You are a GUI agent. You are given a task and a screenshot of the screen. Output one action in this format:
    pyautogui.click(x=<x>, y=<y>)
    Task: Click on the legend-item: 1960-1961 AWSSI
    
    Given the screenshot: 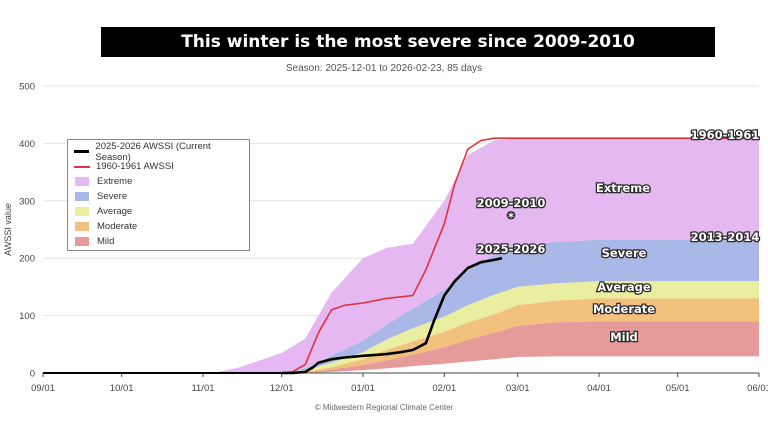 What is the action you would take?
    pyautogui.click(x=158, y=166)
    